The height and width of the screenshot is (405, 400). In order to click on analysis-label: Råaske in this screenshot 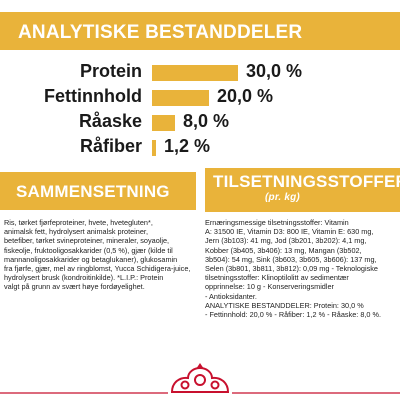, I will do `click(110, 121)`.